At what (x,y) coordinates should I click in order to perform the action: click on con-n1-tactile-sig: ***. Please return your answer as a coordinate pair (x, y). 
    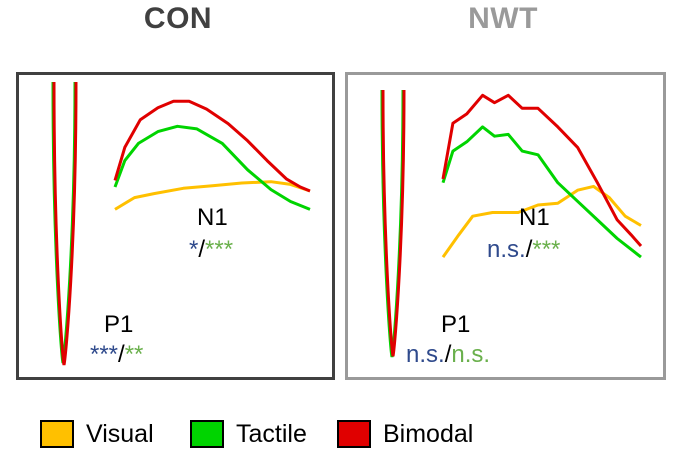
    Looking at the image, I should click on (219, 249).